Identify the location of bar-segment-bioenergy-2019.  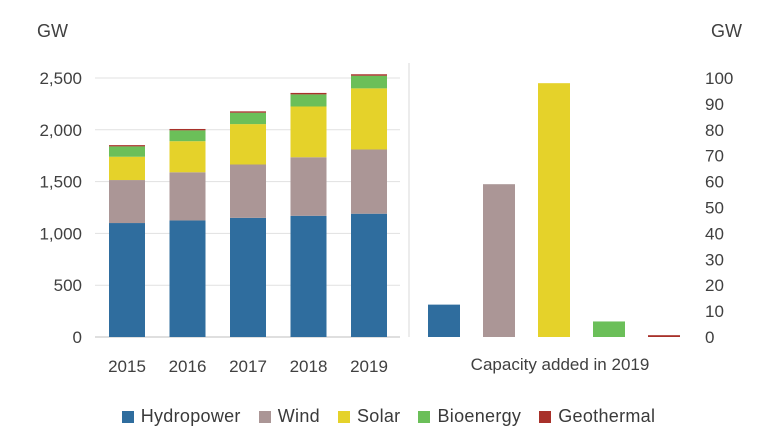
(369, 82).